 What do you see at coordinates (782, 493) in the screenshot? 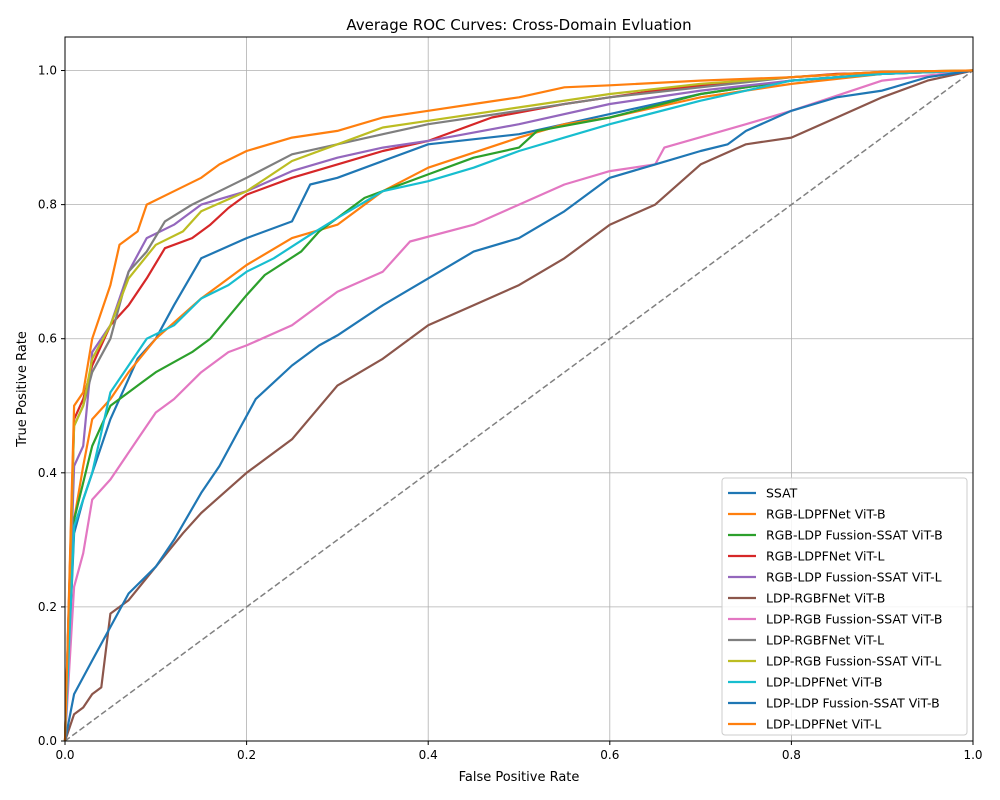
I see `legend-label: SSAT` at bounding box center [782, 493].